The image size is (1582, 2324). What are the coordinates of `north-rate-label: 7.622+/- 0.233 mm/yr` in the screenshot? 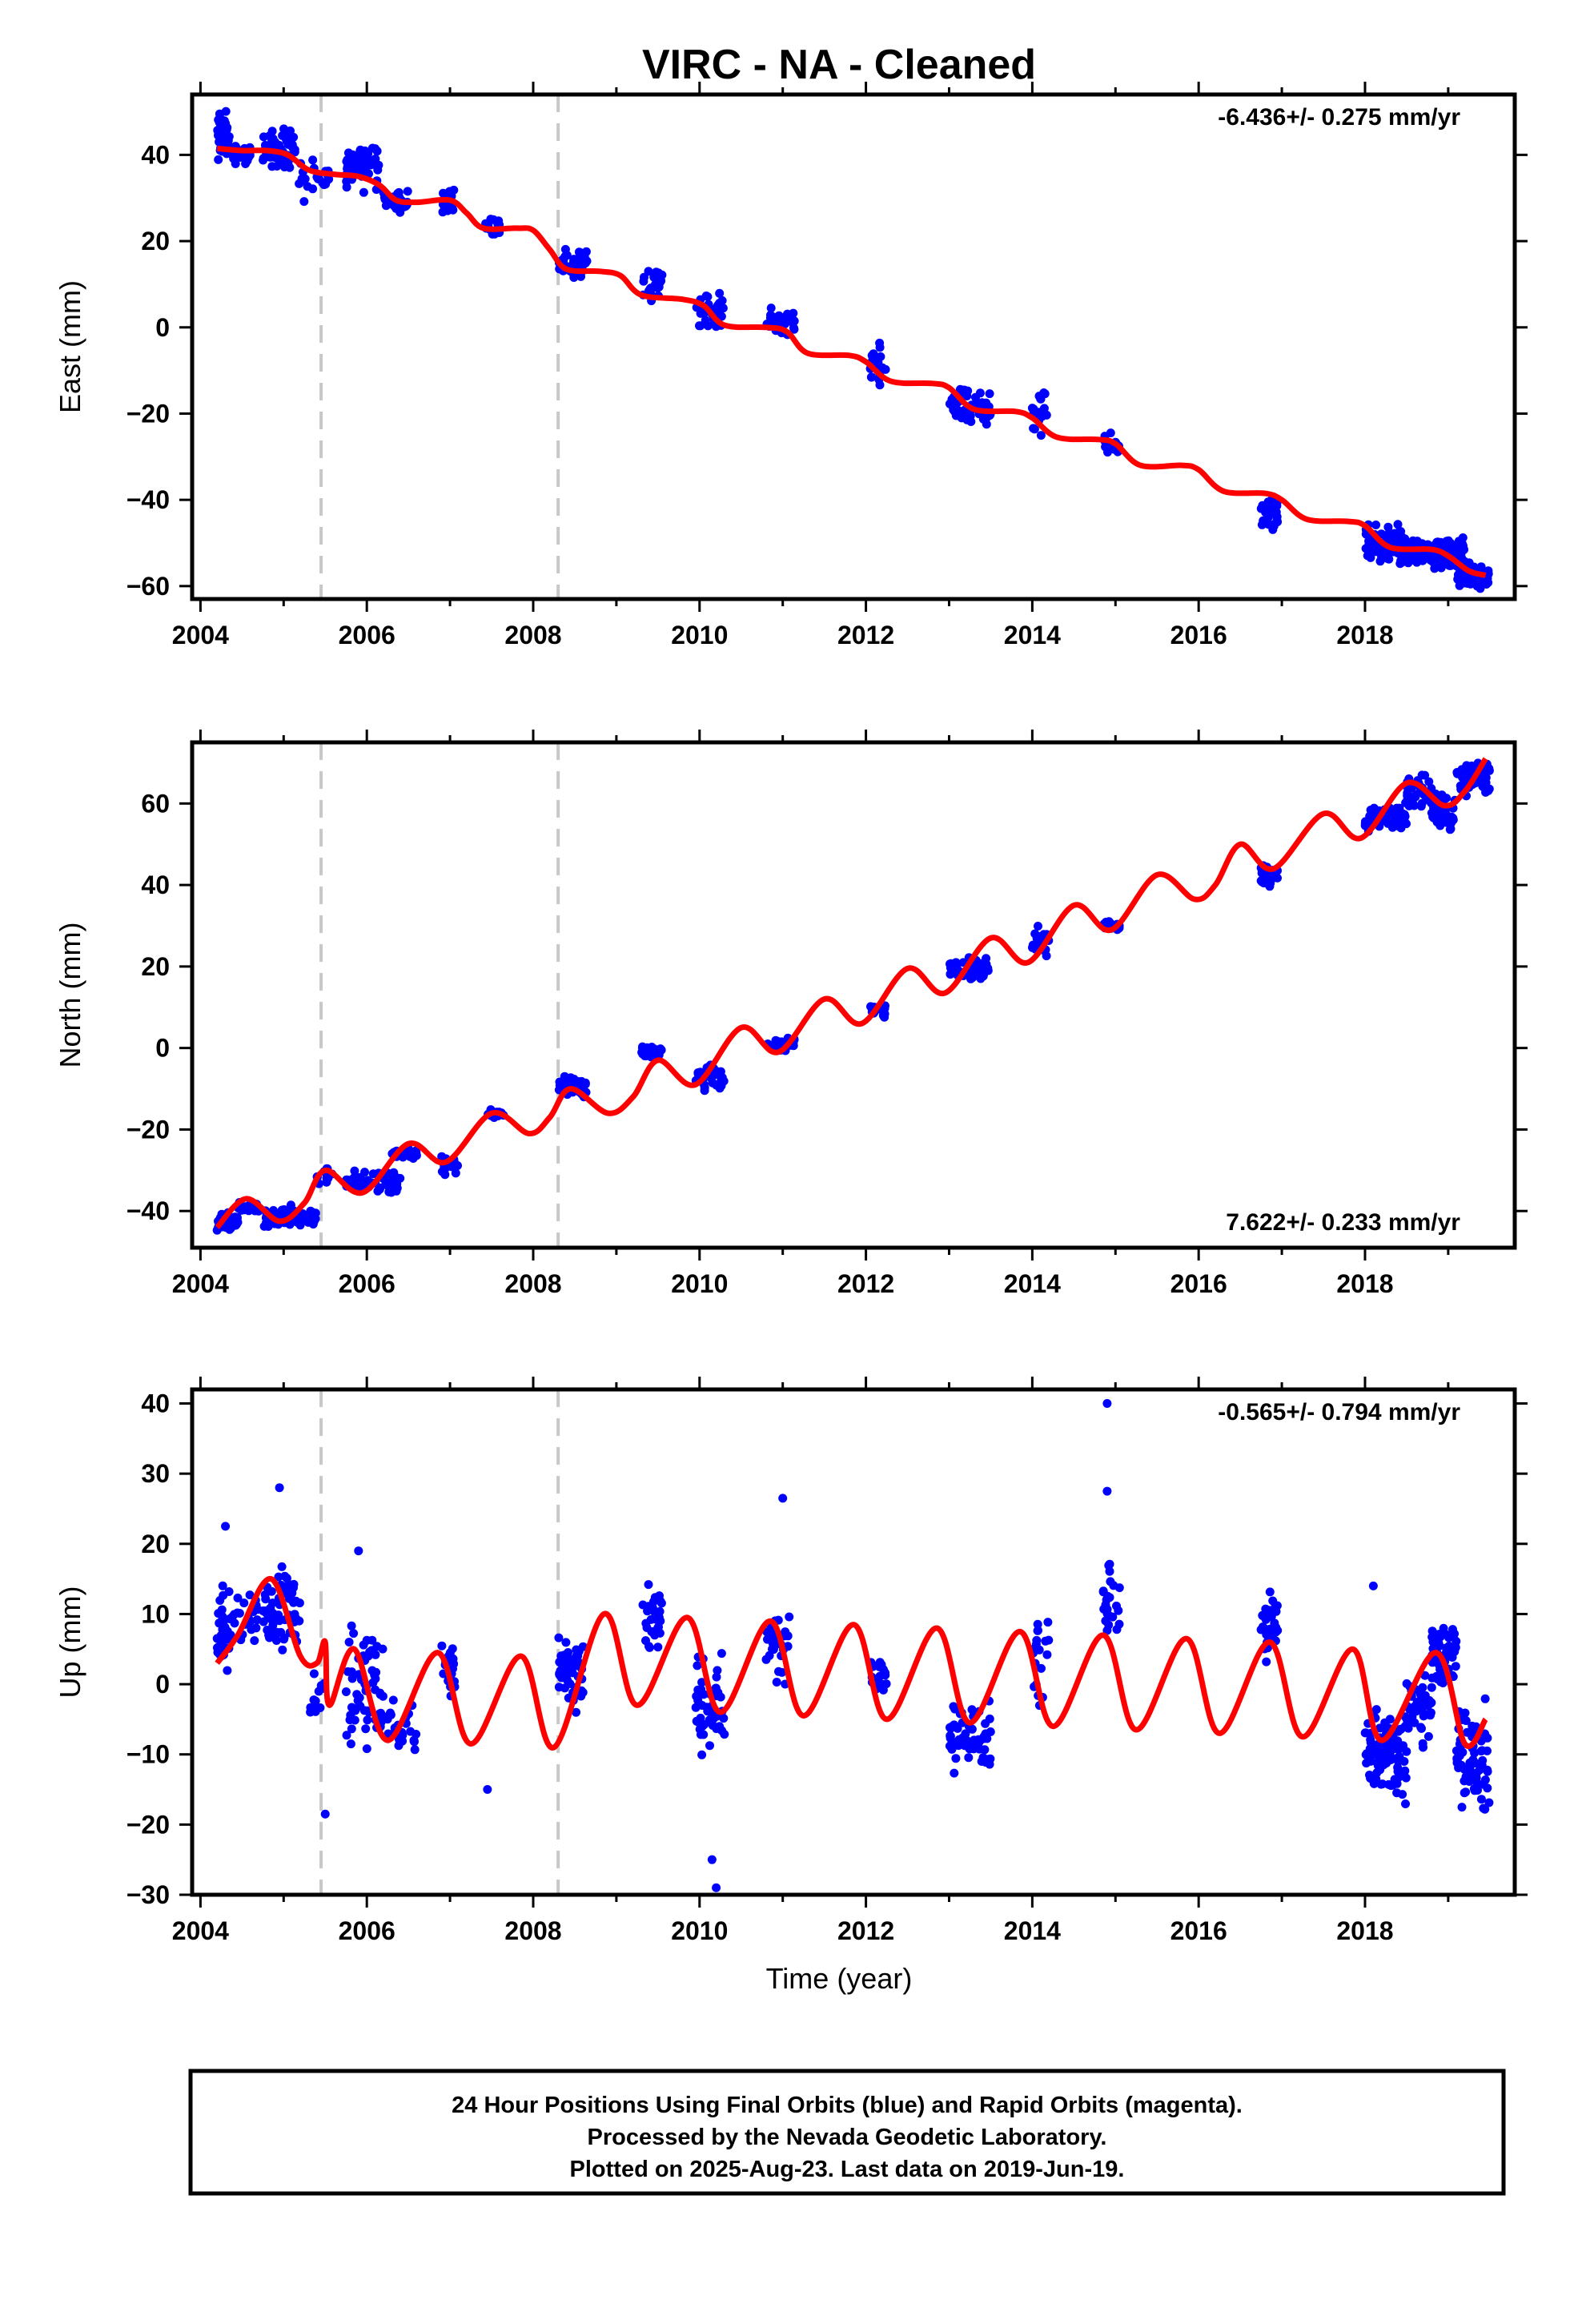 It's located at (1343, 1222).